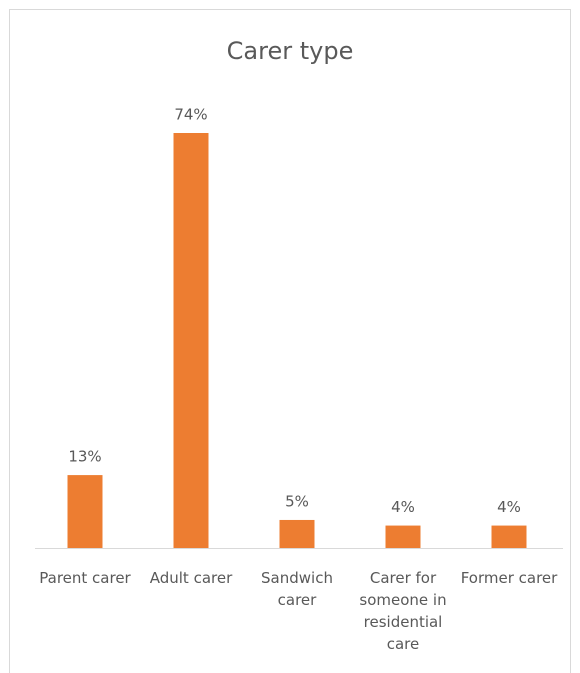  I want to click on chart-title: Carer type, so click(290, 51).